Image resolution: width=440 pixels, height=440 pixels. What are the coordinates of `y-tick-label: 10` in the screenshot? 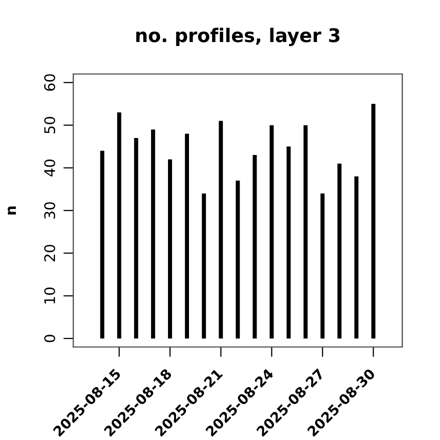 It's located at (50, 296).